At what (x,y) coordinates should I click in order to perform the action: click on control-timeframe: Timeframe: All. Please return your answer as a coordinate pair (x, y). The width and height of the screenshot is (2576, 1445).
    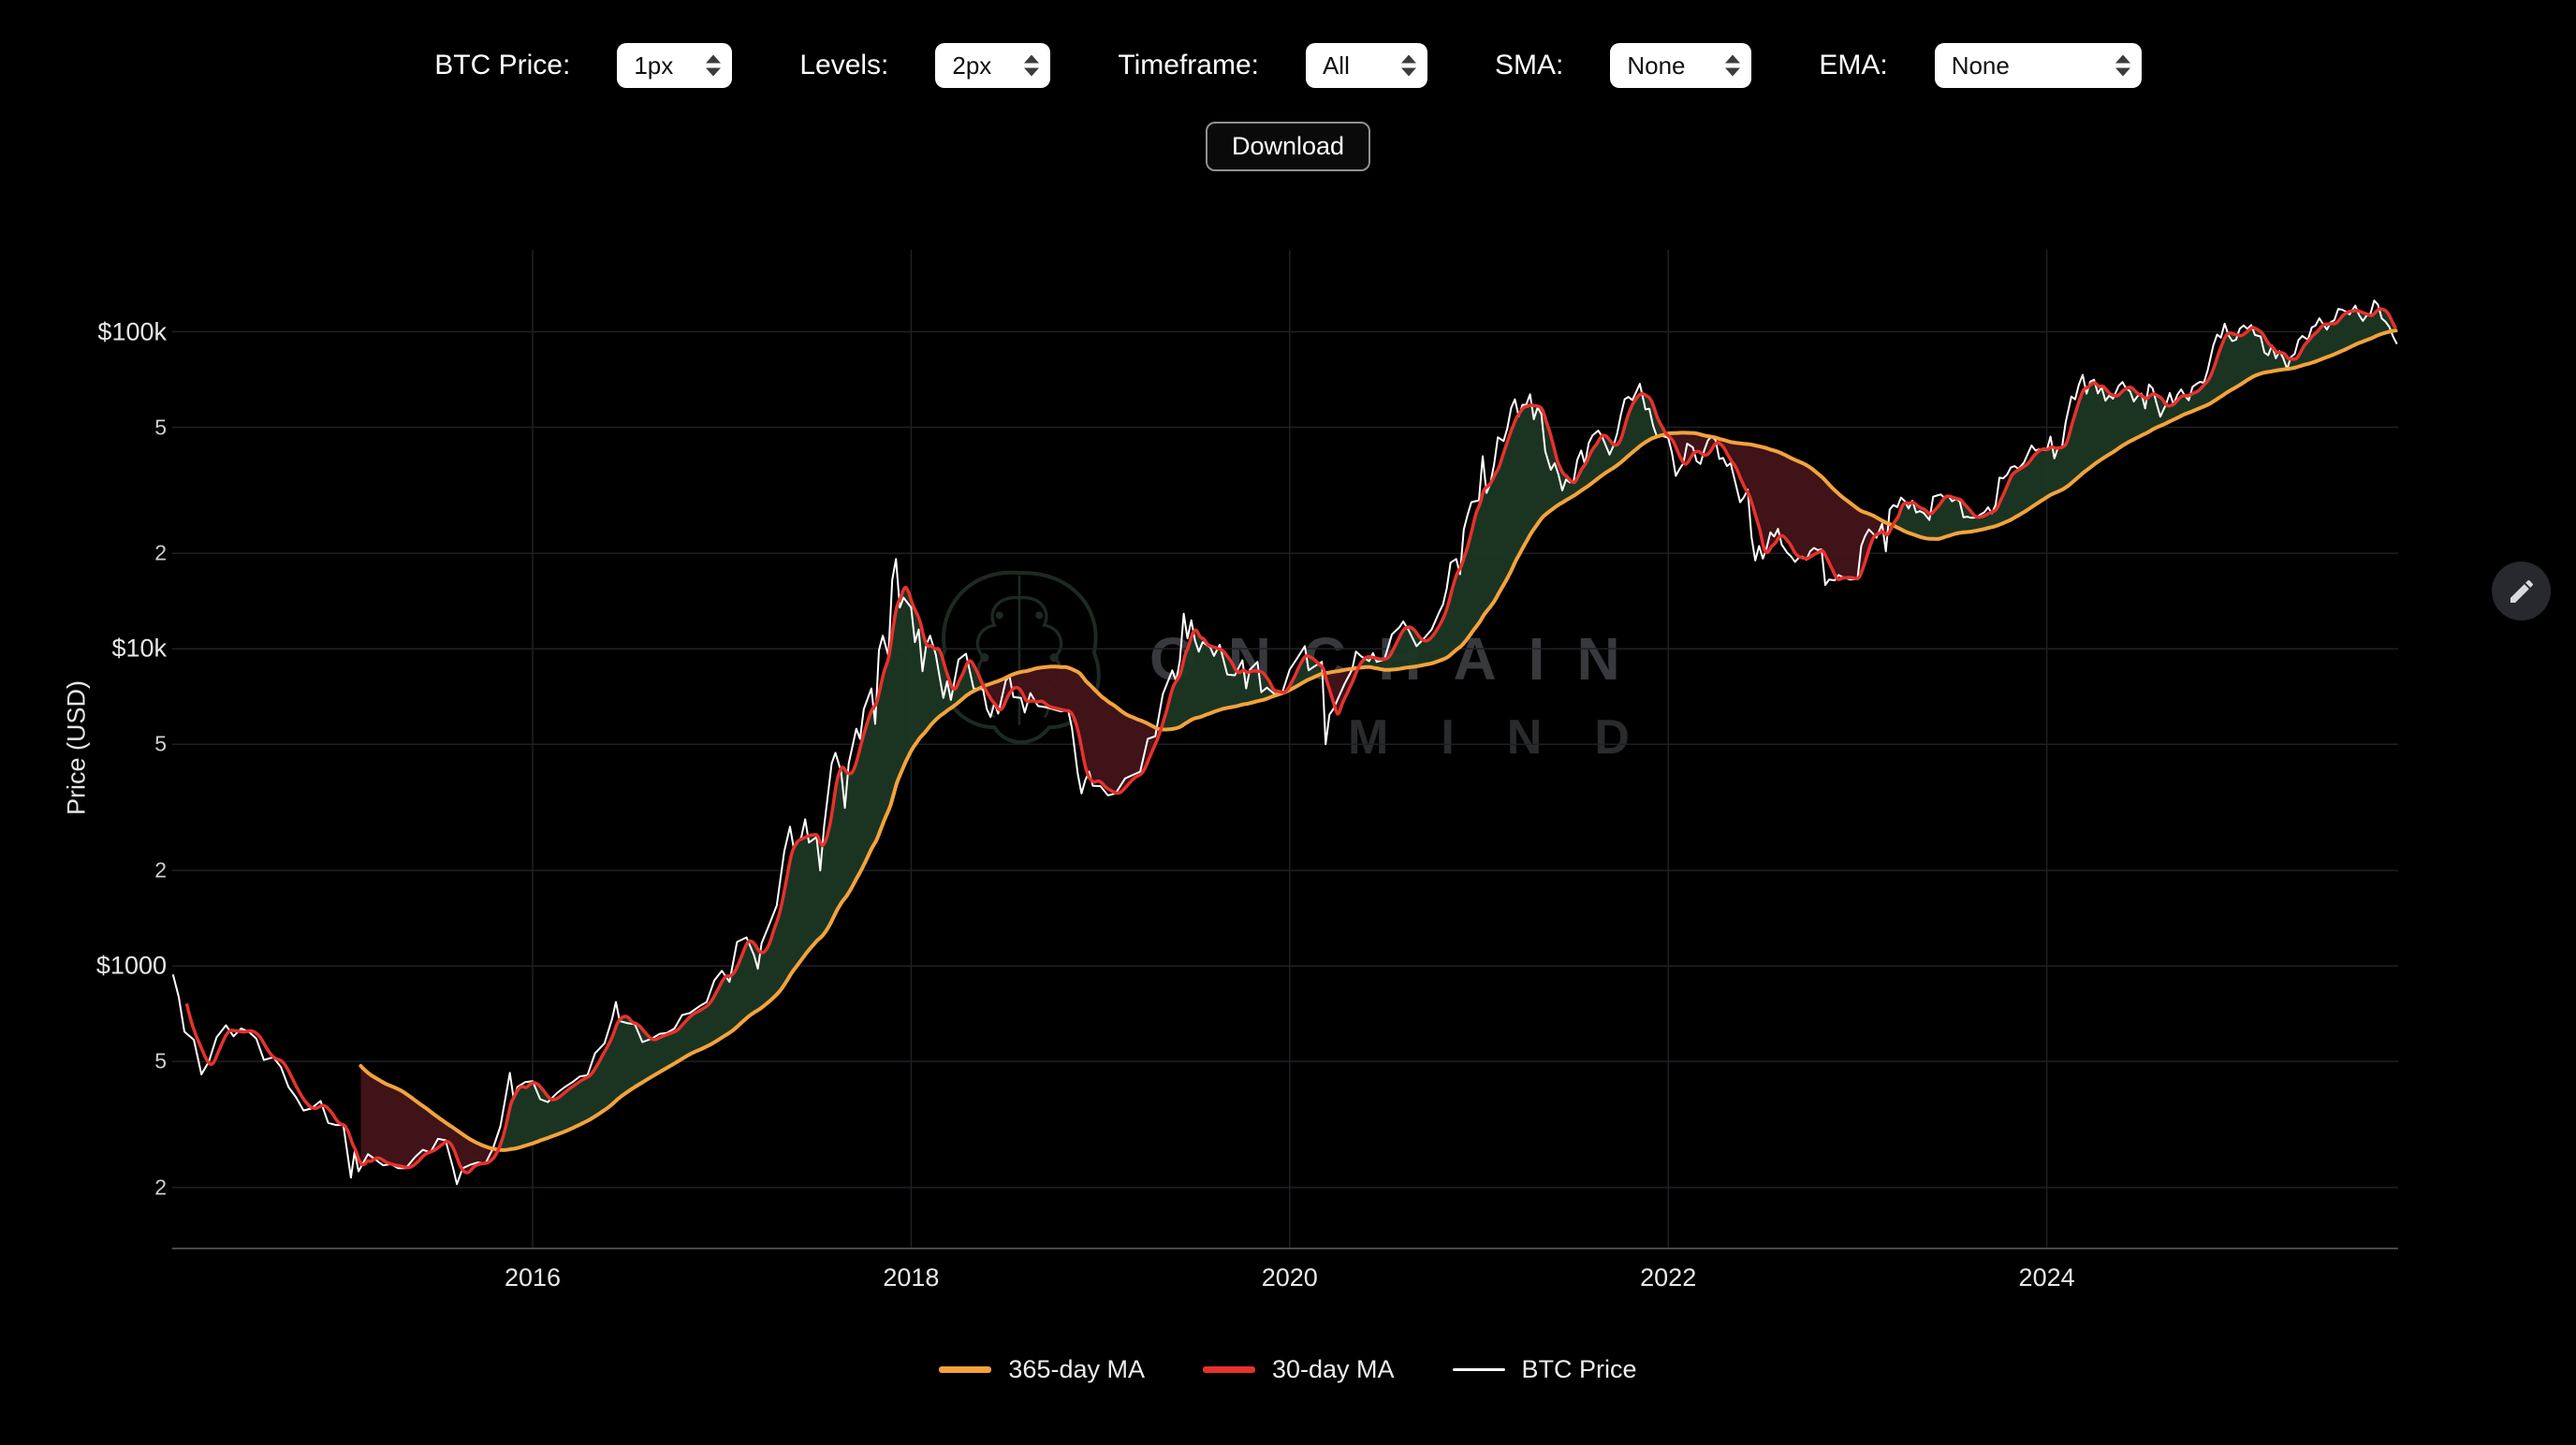
    Looking at the image, I should click on (1272, 65).